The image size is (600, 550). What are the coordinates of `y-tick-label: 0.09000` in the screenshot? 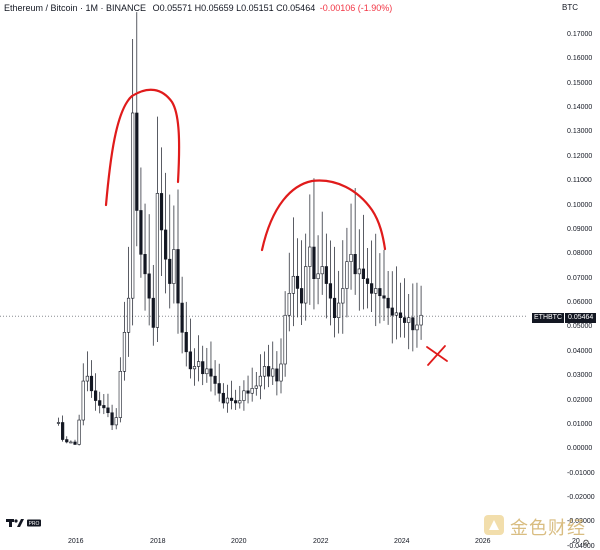 It's located at (580, 229).